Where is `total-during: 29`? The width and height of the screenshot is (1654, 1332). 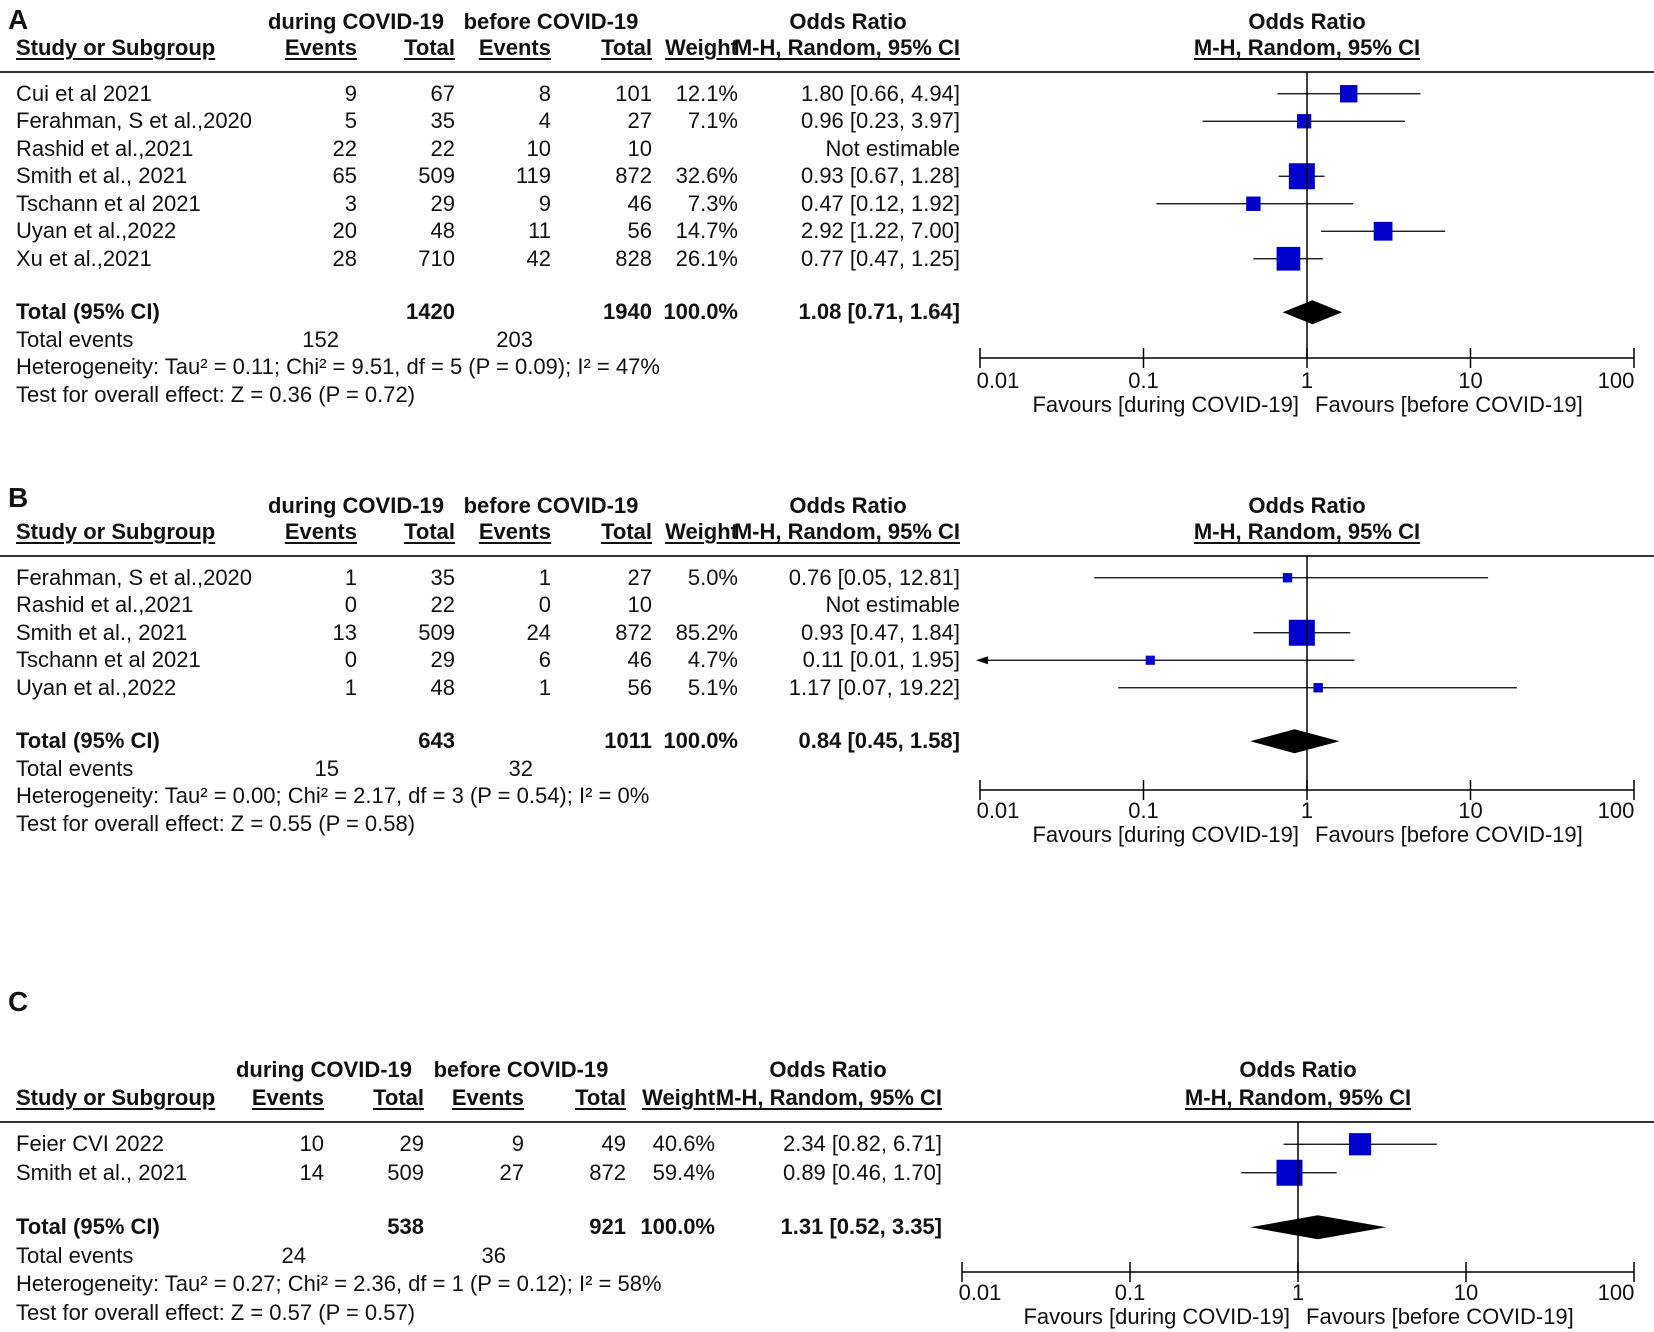 total-during: 29 is located at coordinates (442, 660).